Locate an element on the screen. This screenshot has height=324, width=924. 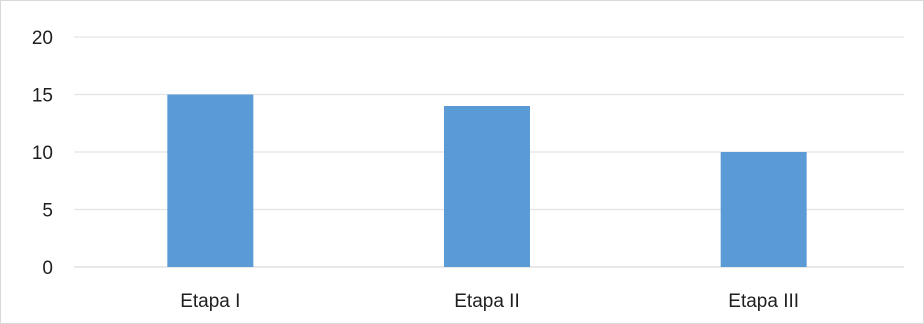
x-axis-tick-labels: Etapa I Etapa II Etapa III is located at coordinates (489, 301).